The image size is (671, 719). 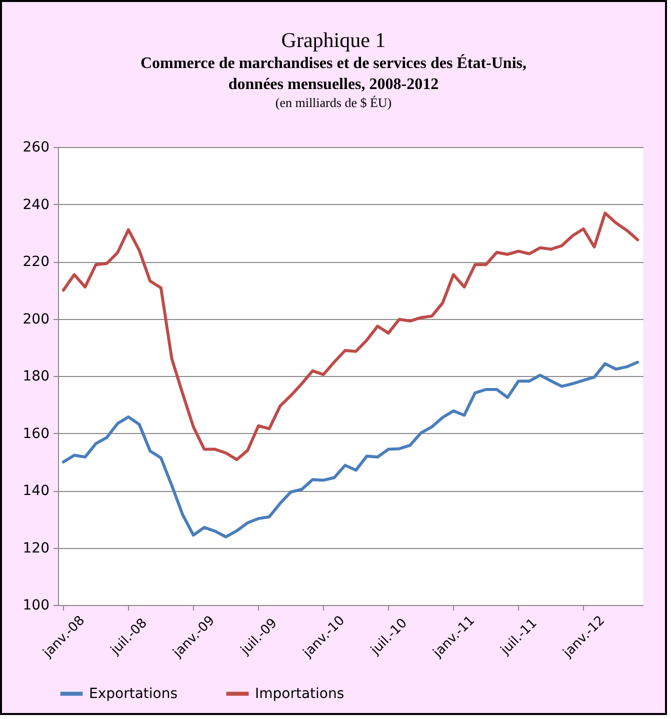 I want to click on y-tick-label: 260, so click(x=36, y=148).